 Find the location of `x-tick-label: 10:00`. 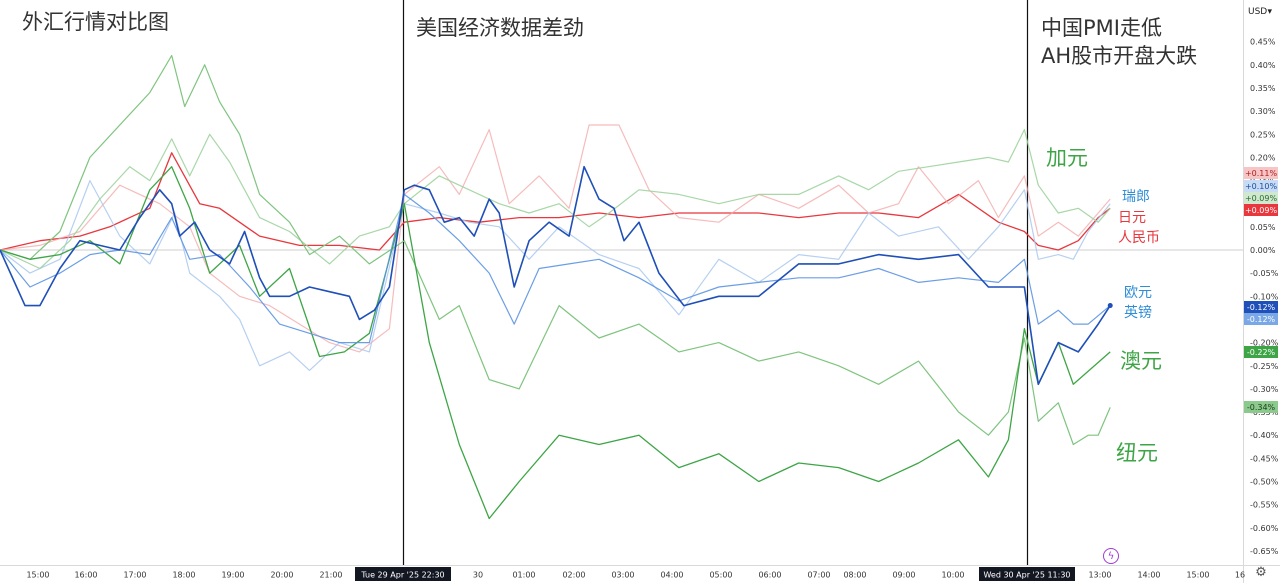

x-tick-label: 10:00 is located at coordinates (952, 575).